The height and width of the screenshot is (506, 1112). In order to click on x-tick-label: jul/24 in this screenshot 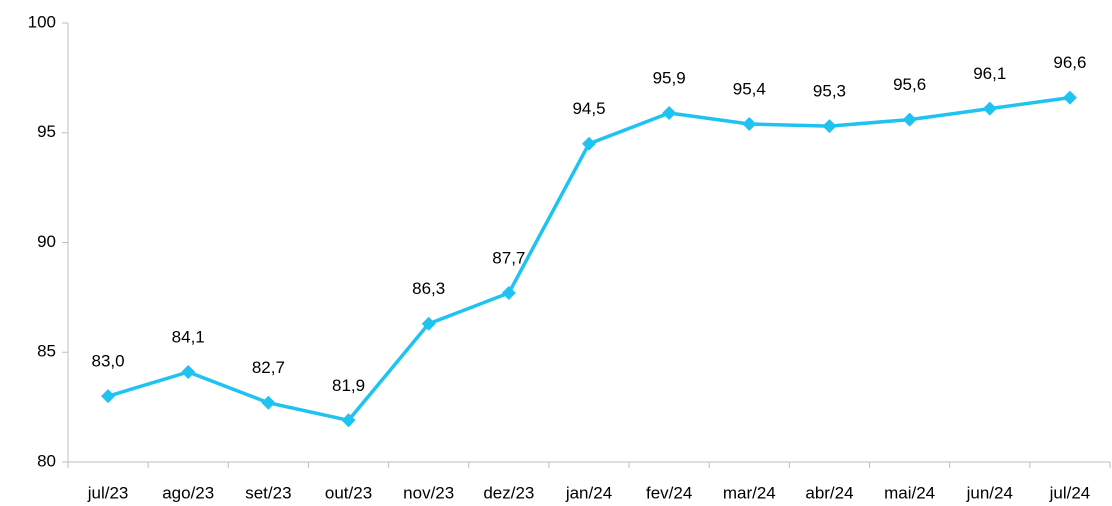, I will do `click(1070, 492)`.